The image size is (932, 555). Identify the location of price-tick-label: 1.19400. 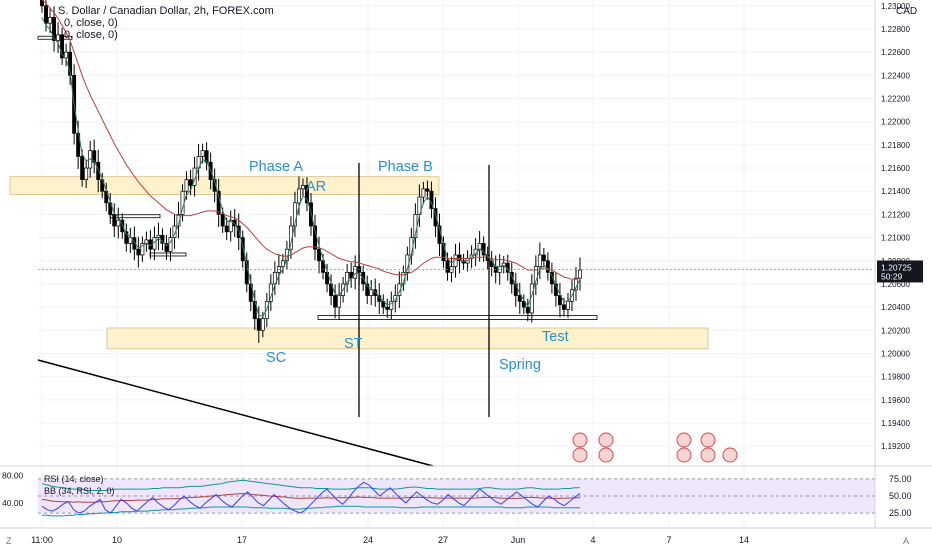
(895, 423).